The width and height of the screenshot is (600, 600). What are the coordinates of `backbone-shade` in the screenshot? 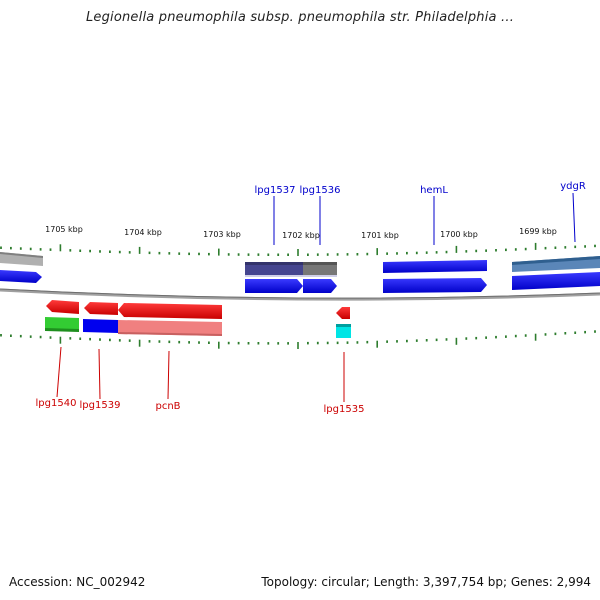 It's located at (300, 293).